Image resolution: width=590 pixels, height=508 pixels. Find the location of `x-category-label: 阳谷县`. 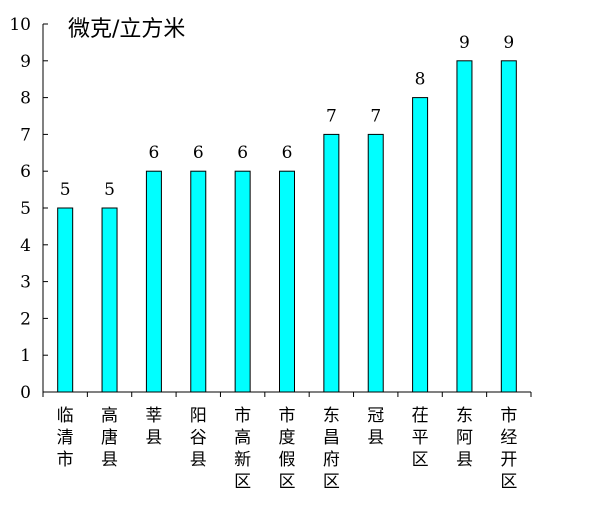

x-category-label: 阳谷县 is located at coordinates (198, 438).